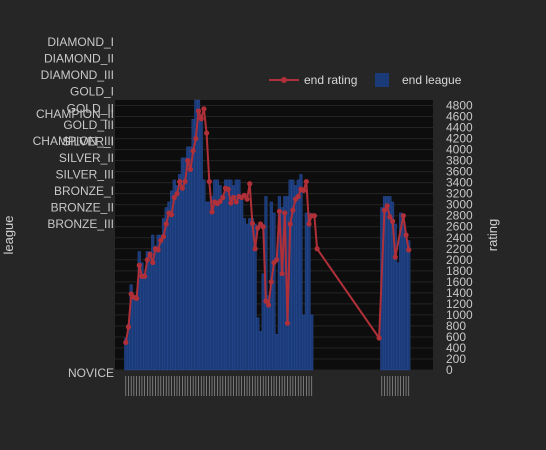 The image size is (546, 450). Describe the element at coordinates (418, 80) in the screenshot. I see `legend-item-end-league: end league` at that location.